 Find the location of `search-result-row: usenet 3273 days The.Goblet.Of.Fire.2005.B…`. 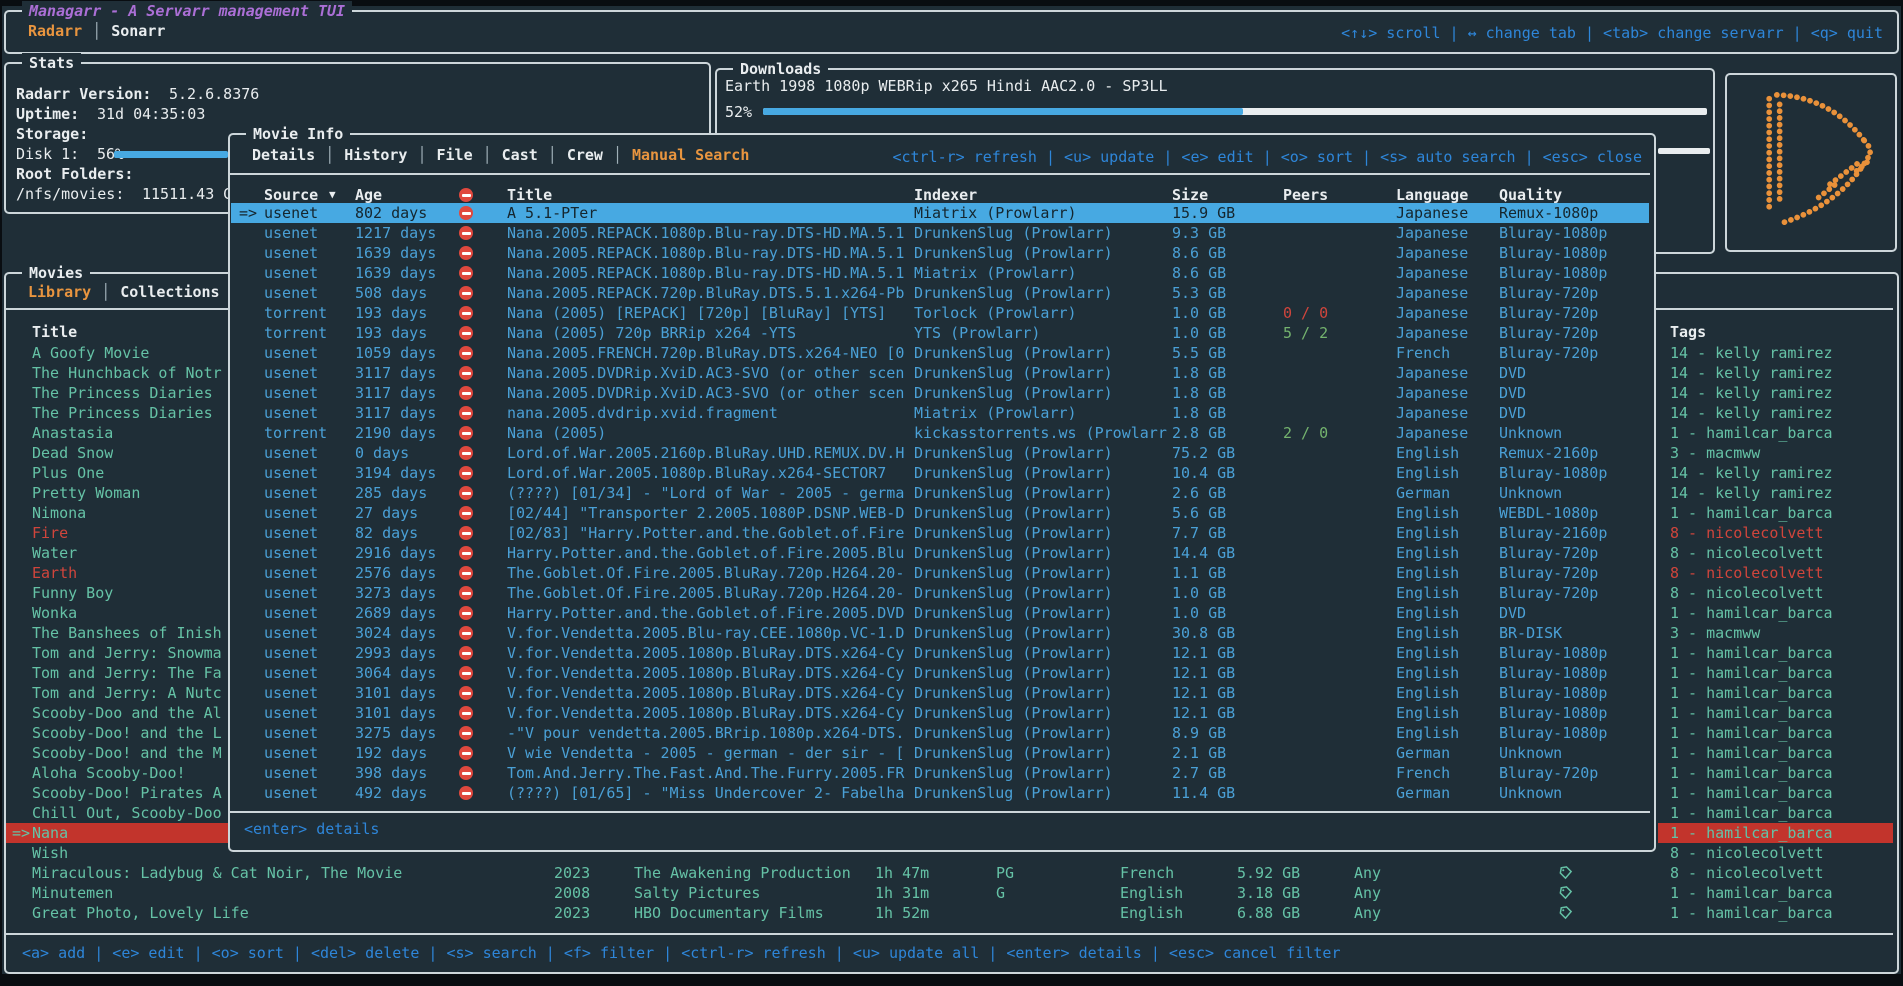

search-result-row: usenet 3273 days The.Goblet.Of.Fire.2005.B… is located at coordinates (940, 593).